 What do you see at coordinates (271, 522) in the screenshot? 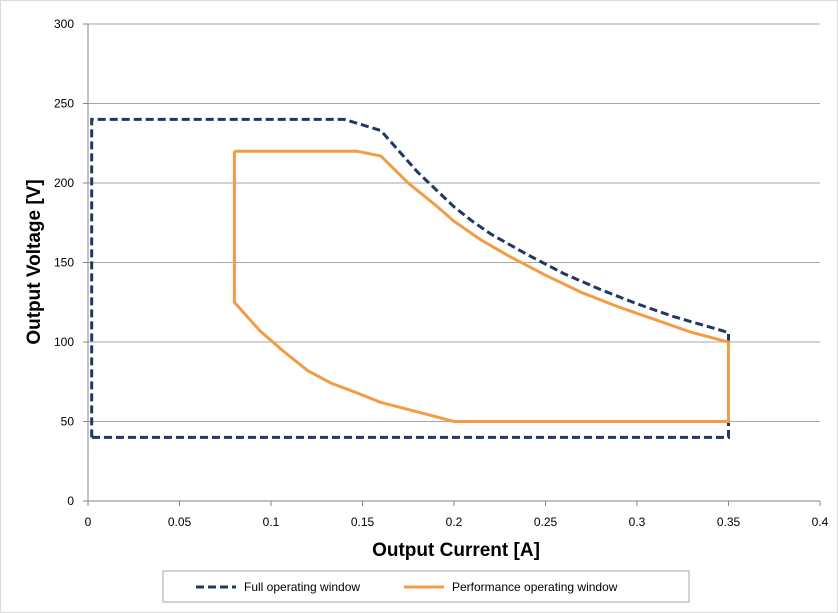
I see `x-tick-label: 0.1` at bounding box center [271, 522].